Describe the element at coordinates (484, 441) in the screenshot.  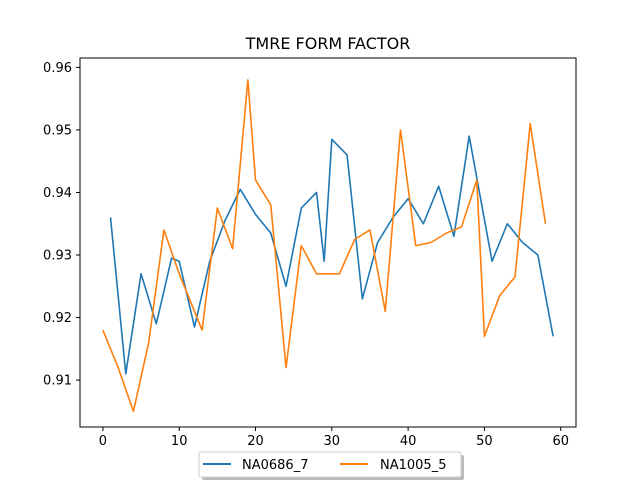
I see `x-tick-label: 50` at that location.